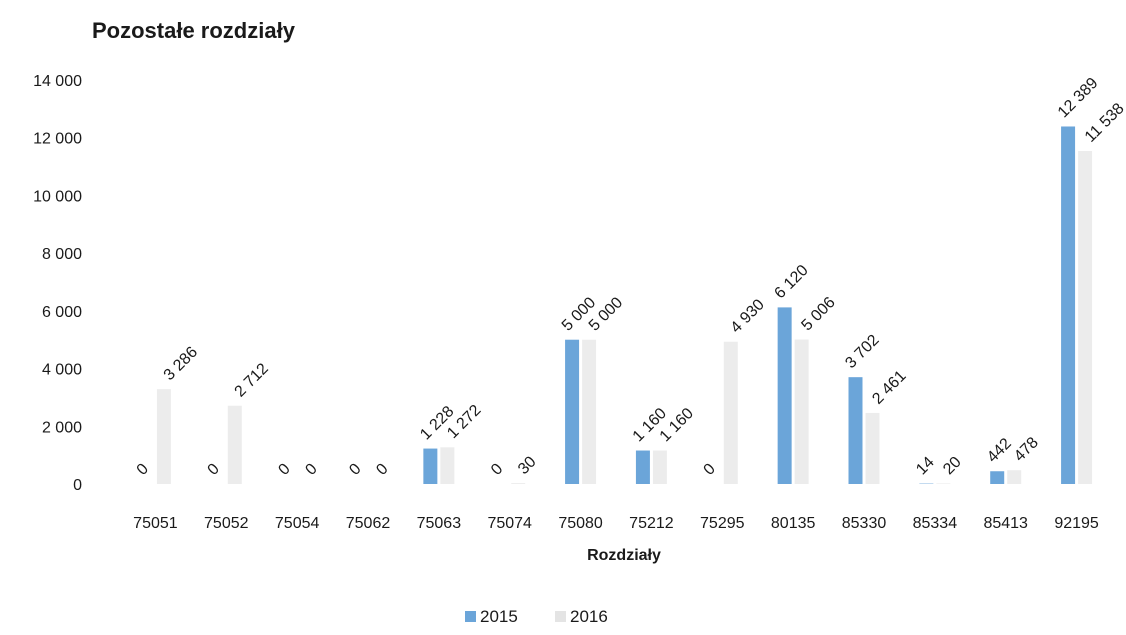 The width and height of the screenshot is (1126, 635). Describe the element at coordinates (143, 469) in the screenshot. I see `data-label-2015-75051: 0` at that location.